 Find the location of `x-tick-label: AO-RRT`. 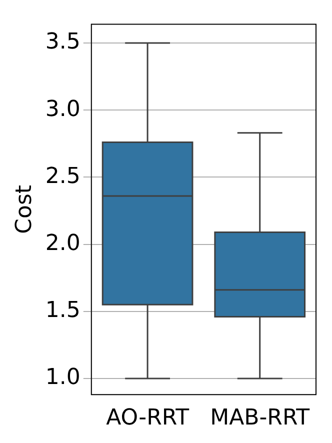

x-tick-label: AO-RRT is located at coordinates (148, 418).